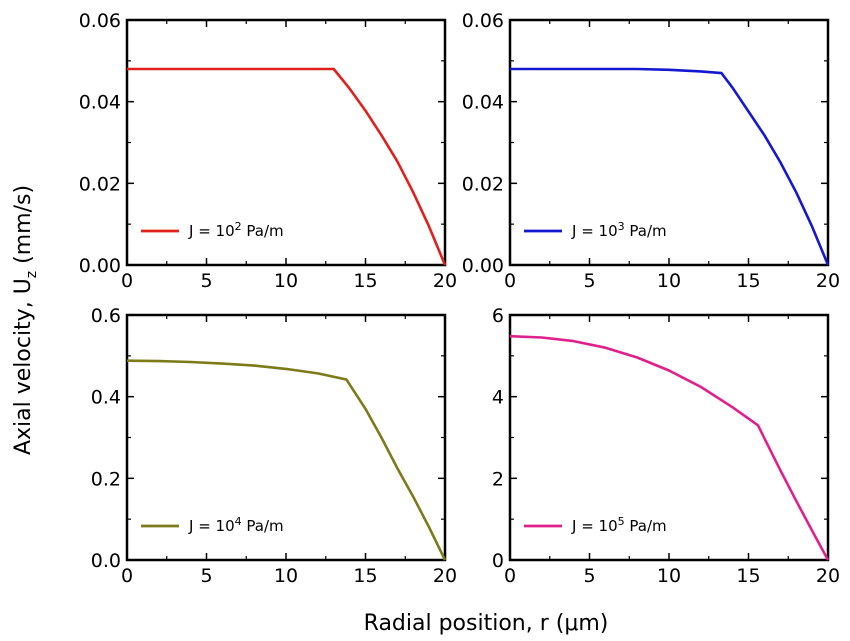  Describe the element at coordinates (106, 561) in the screenshot. I see `y-tick-label: 0.0` at that location.